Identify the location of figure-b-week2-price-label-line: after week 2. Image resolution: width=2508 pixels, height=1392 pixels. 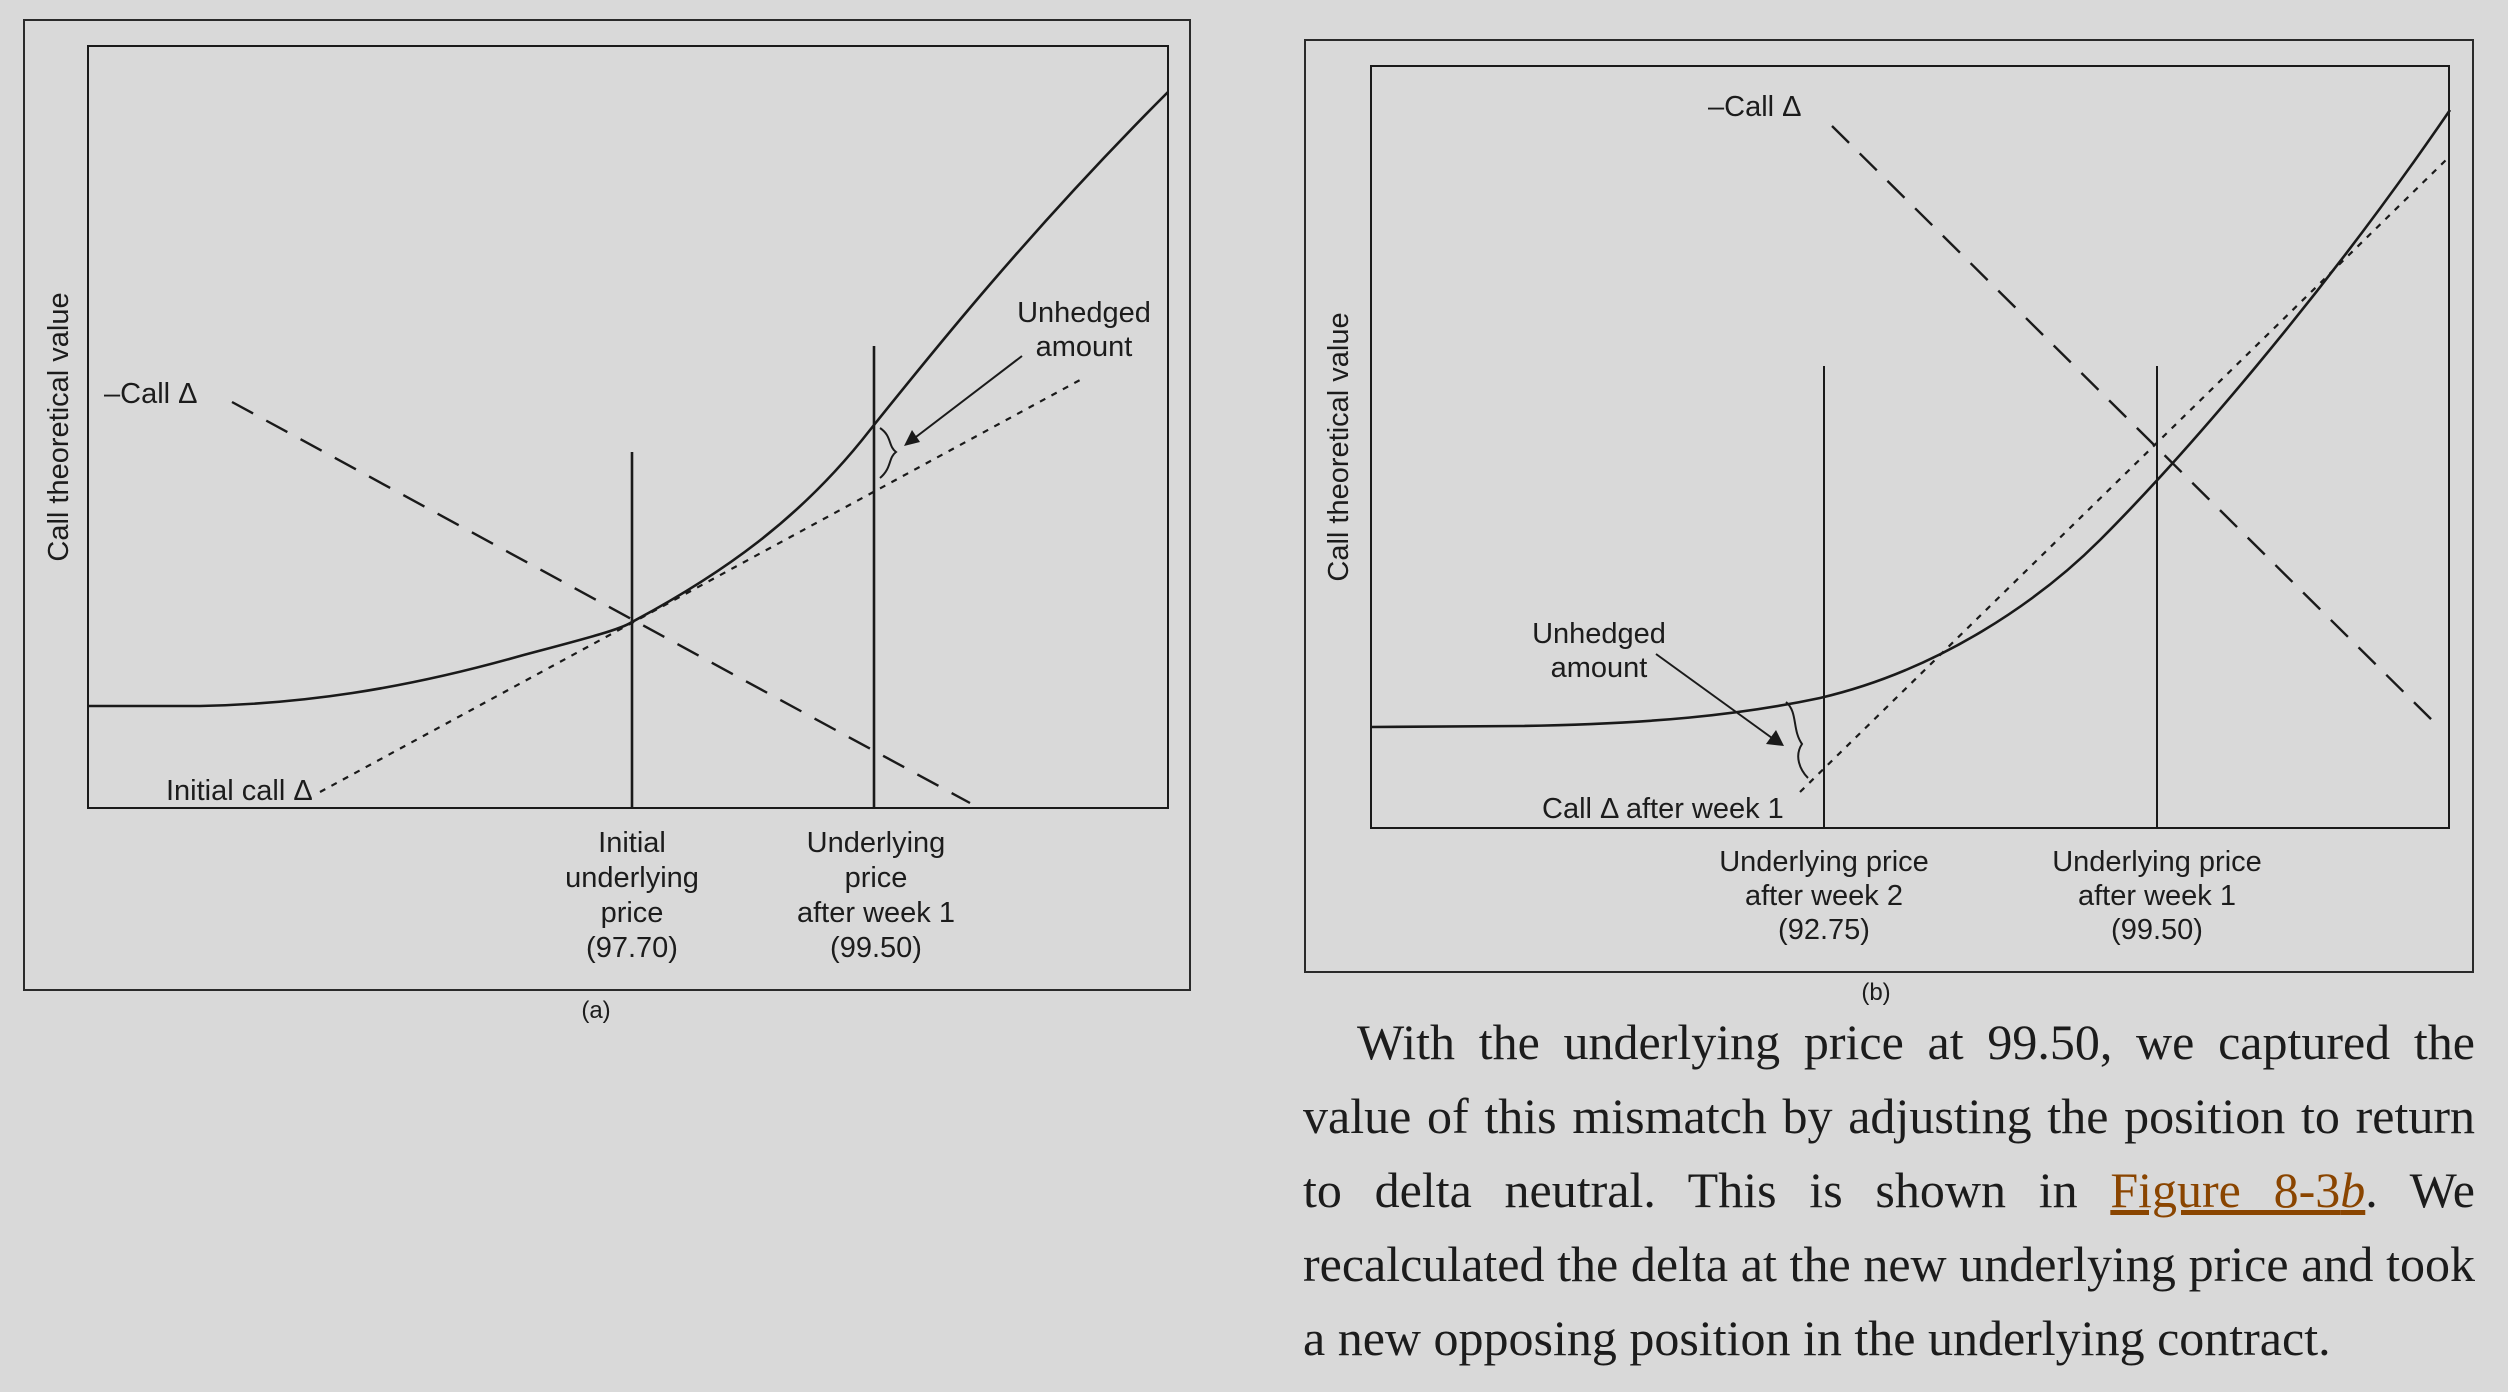
(1824, 896).